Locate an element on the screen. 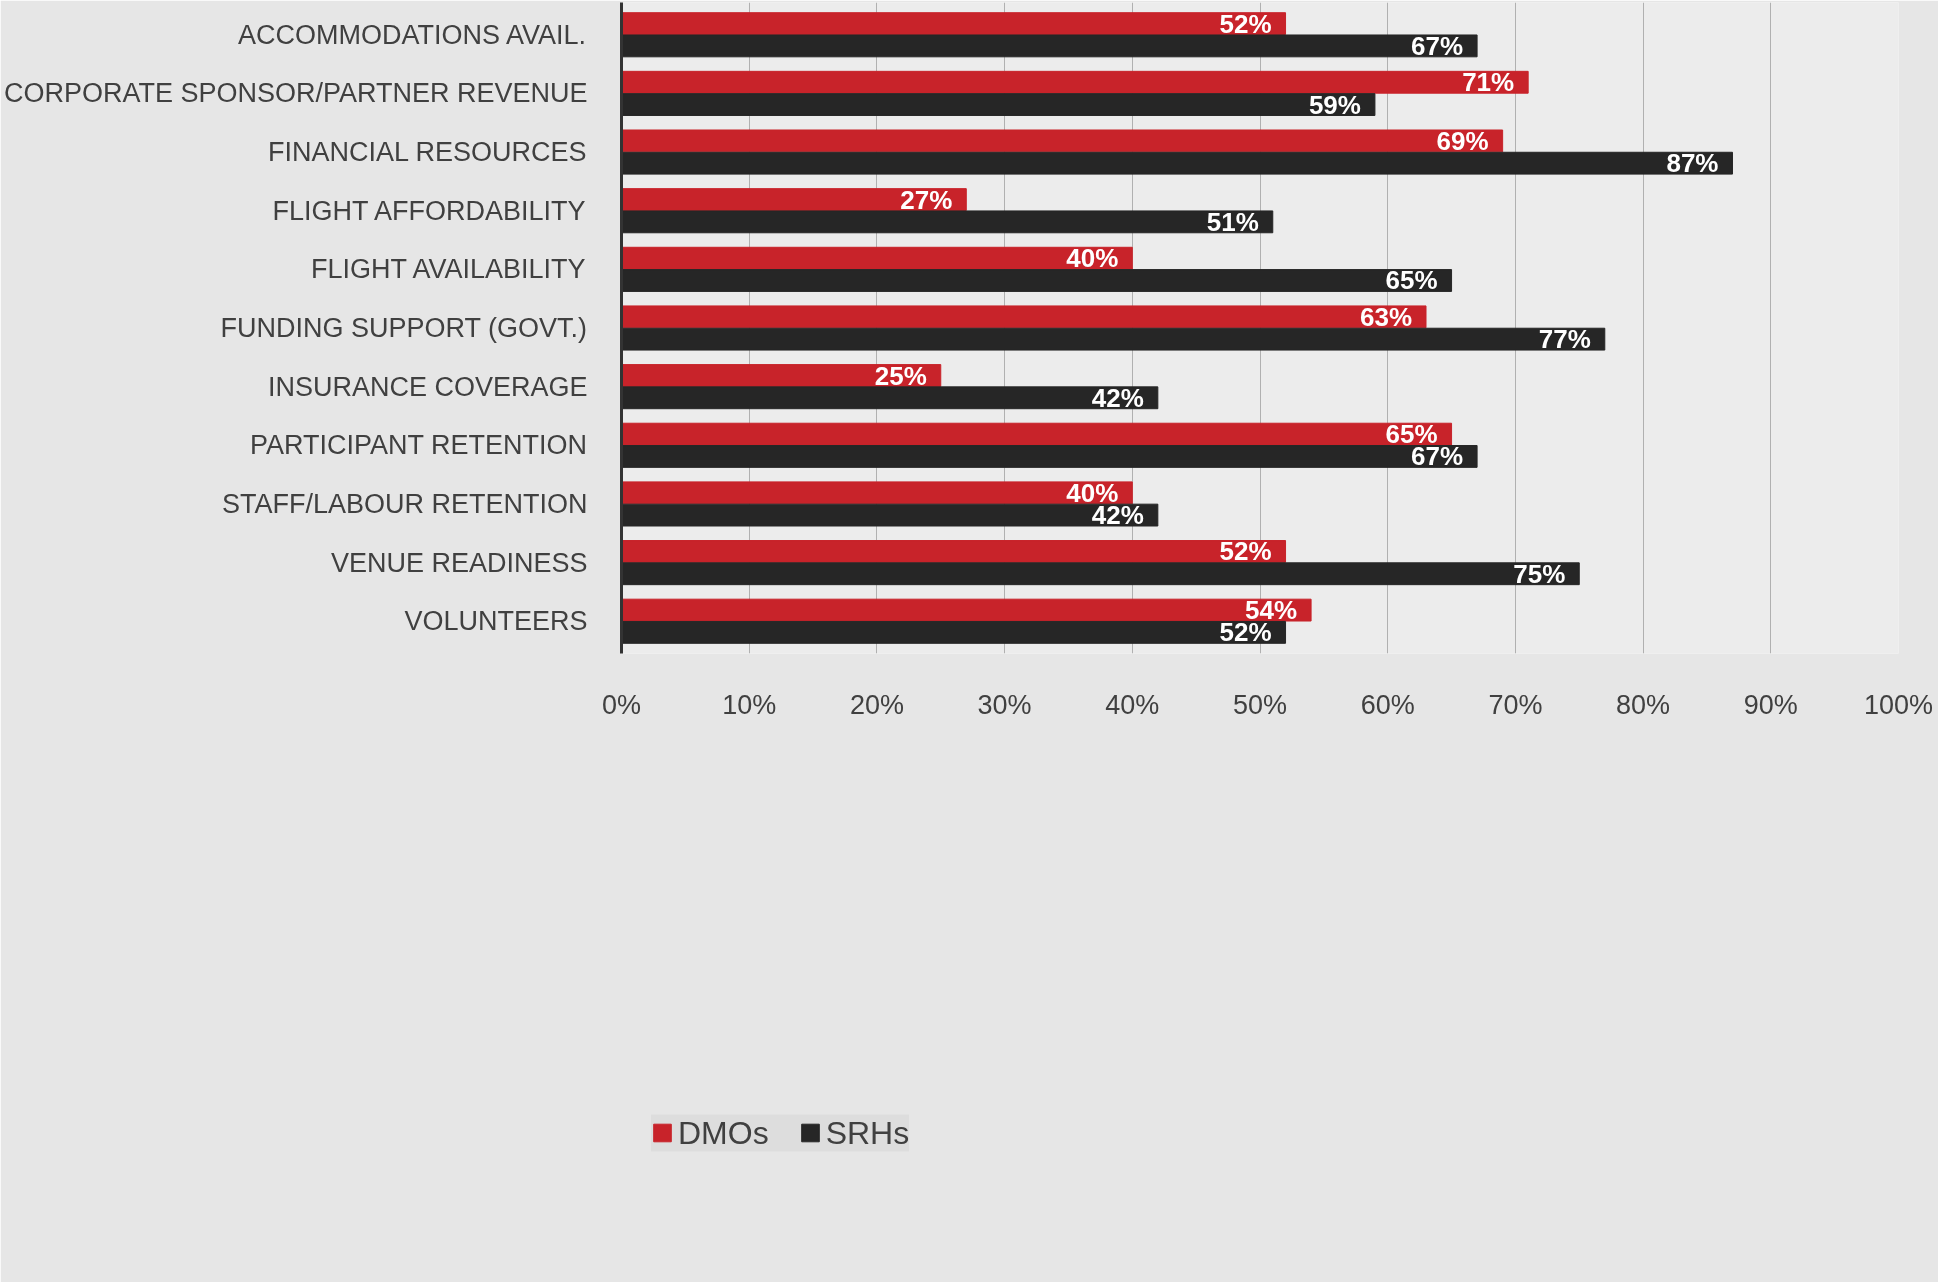 The image size is (1938, 1282). data-label: 65% is located at coordinates (1411, 280).